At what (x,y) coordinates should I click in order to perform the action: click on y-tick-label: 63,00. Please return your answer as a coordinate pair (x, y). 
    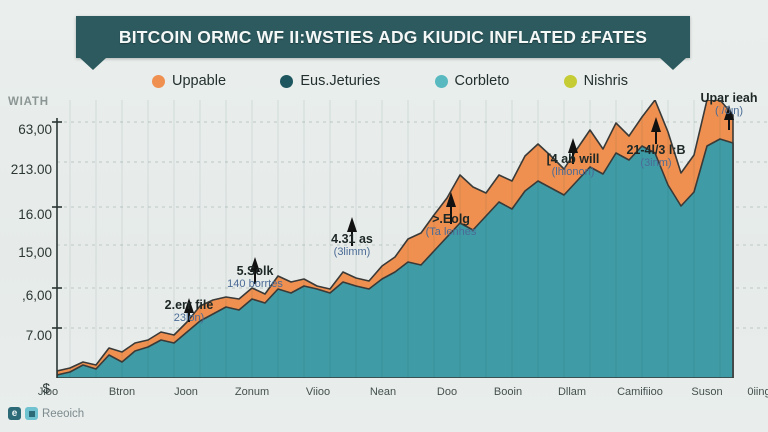
    Looking at the image, I should click on (35, 129).